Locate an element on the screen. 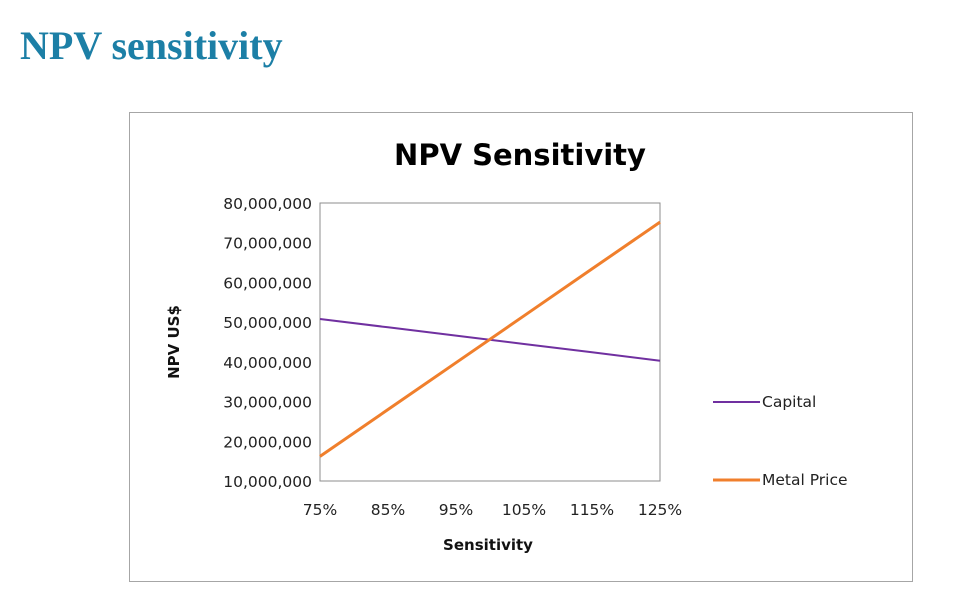 The width and height of the screenshot is (959, 589). y-tick-label: 40,000,000 is located at coordinates (267, 363).